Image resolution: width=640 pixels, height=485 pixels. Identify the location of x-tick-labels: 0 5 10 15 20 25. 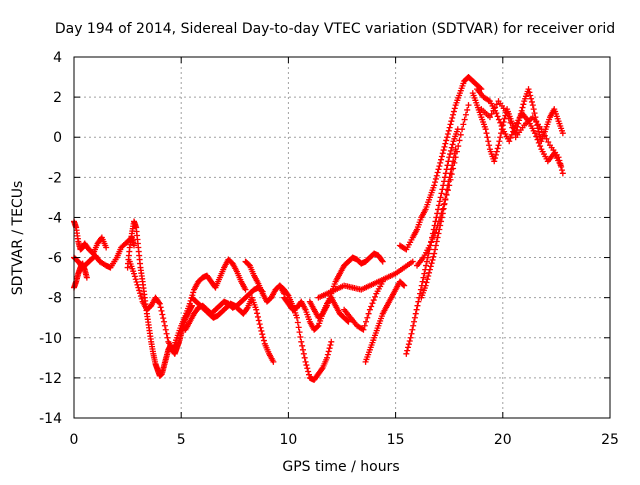
(344, 440).